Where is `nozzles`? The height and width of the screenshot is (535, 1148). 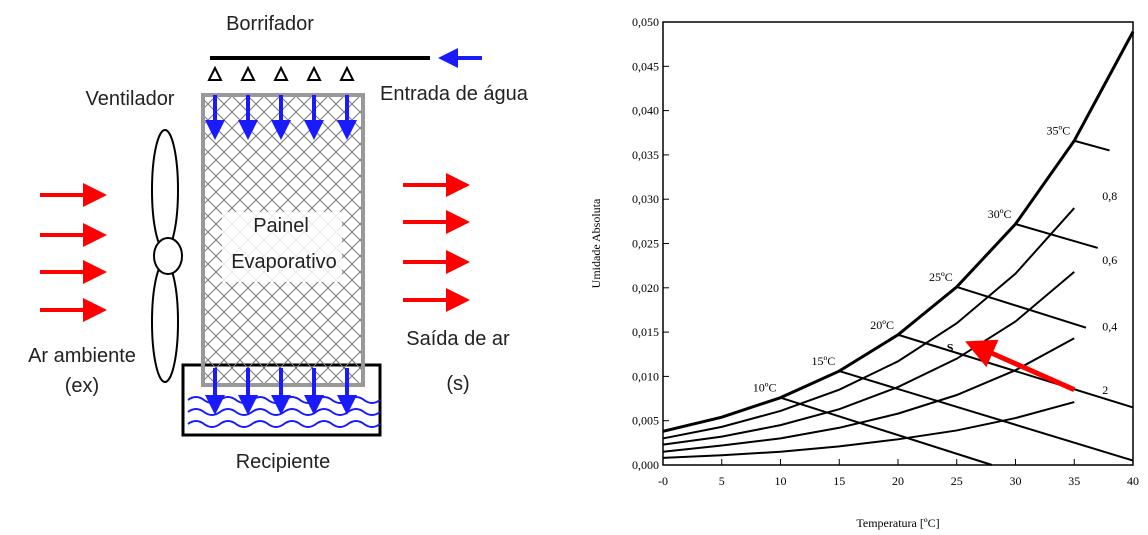 nozzles is located at coordinates (281, 73).